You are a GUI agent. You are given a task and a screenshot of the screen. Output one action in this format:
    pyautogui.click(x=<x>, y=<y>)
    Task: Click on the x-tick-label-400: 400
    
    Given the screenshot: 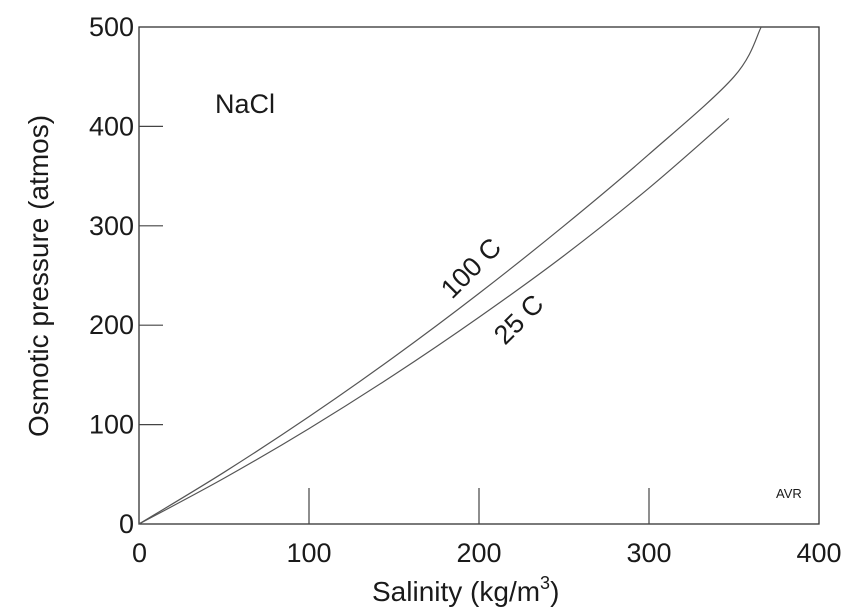 What is the action you would take?
    pyautogui.click(x=818, y=553)
    